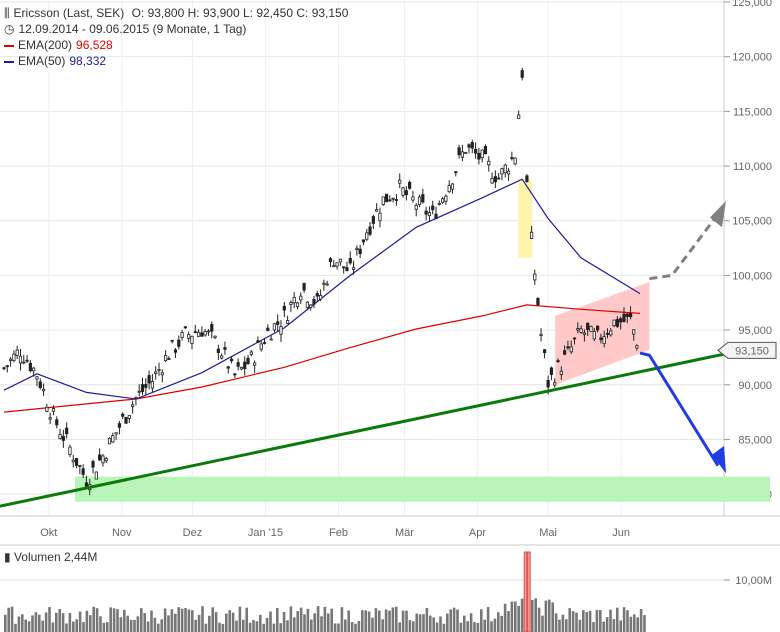  What do you see at coordinates (755, 386) in the screenshot?
I see `y-tick-label: 90,000` at bounding box center [755, 386].